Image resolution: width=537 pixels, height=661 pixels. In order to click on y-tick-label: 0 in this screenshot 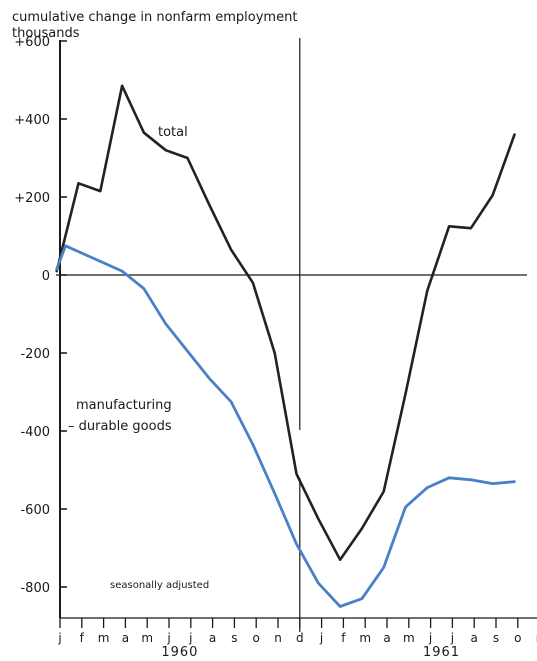, I will do `click(46, 276)`.